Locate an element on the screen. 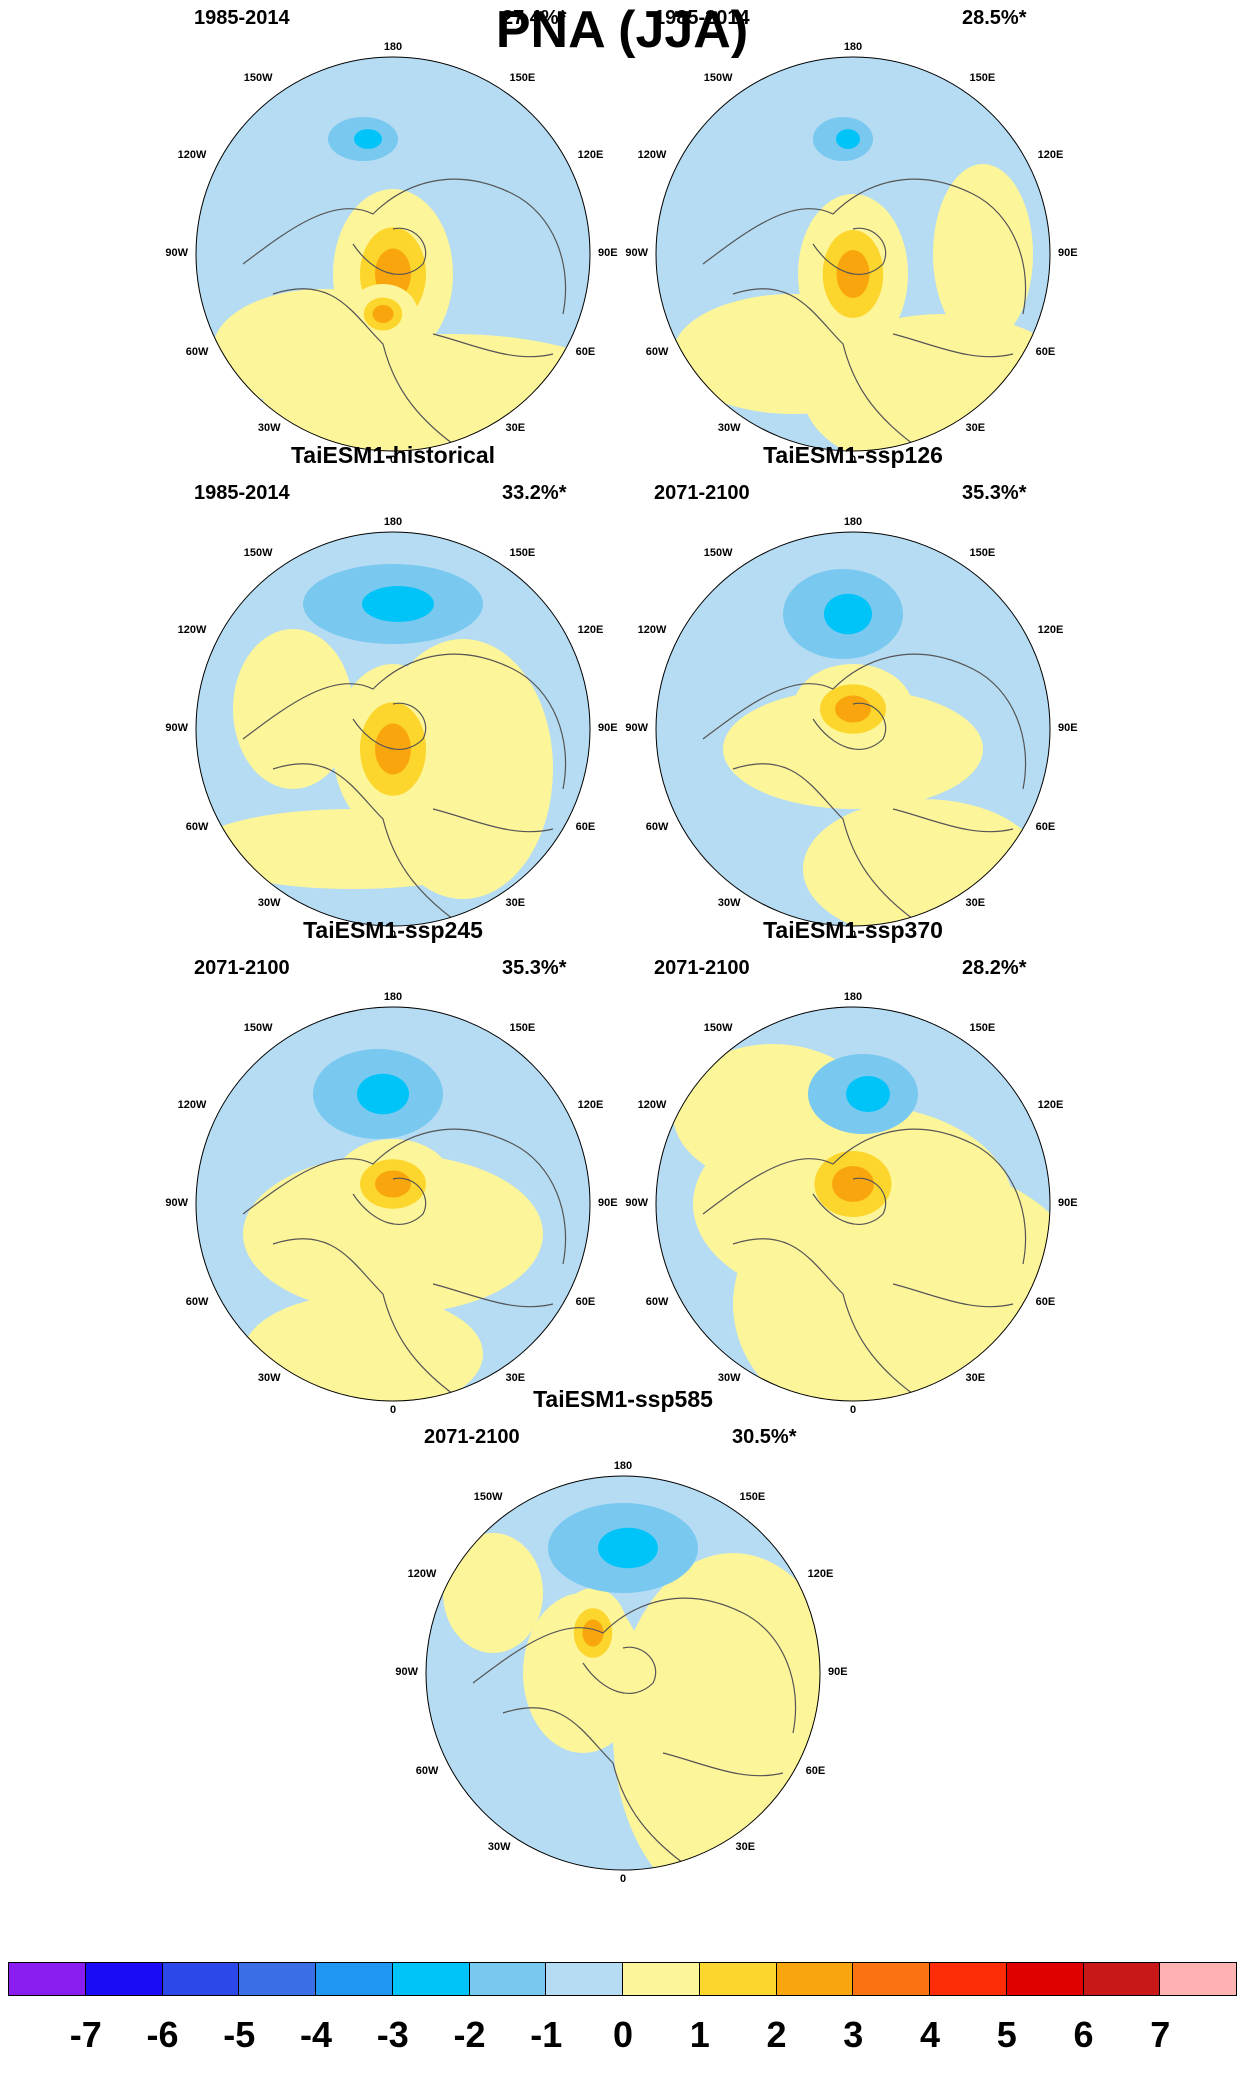 The height and width of the screenshot is (2081, 1244). colorbar-tick-label: 7 is located at coordinates (1160, 2034).